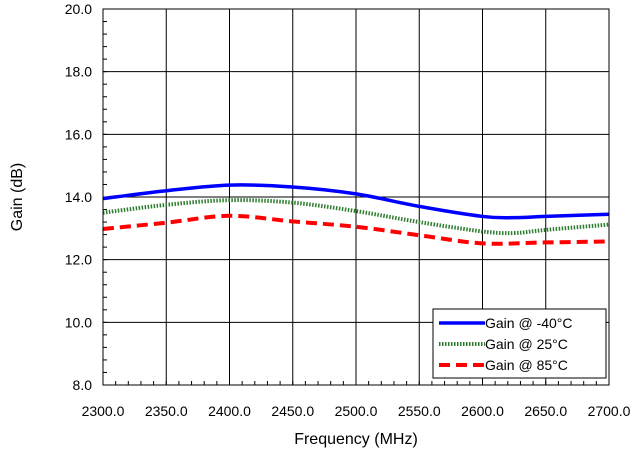 This screenshot has height=455, width=640. I want to click on y-tick-label: 10.0, so click(78, 322).